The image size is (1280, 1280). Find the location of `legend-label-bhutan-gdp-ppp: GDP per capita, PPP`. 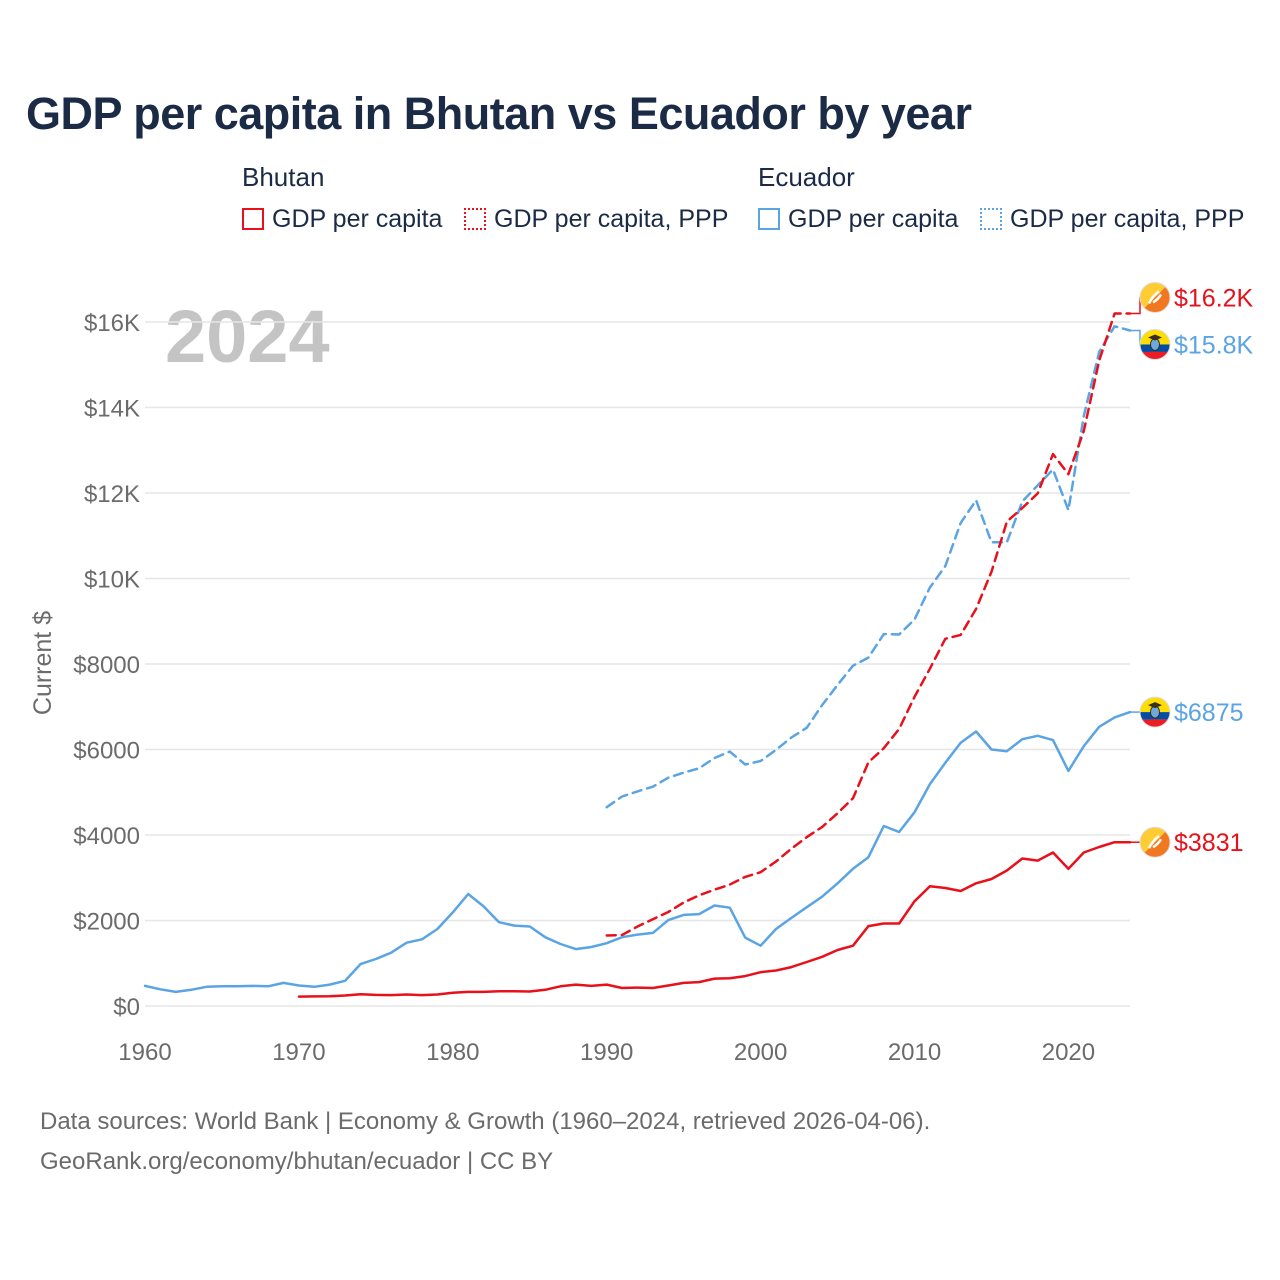

legend-label-bhutan-gdp-ppp: GDP per capita, PPP is located at coordinates (611, 218).